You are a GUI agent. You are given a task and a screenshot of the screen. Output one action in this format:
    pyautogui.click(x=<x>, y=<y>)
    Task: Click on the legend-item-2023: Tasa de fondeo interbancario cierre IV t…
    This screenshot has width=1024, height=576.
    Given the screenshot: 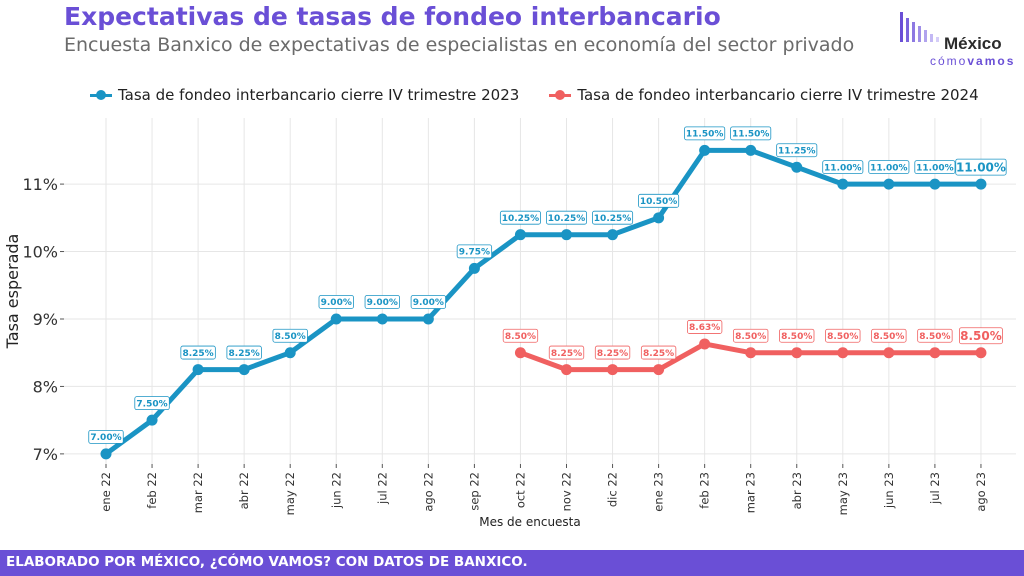 What is the action you would take?
    pyautogui.click(x=304, y=95)
    